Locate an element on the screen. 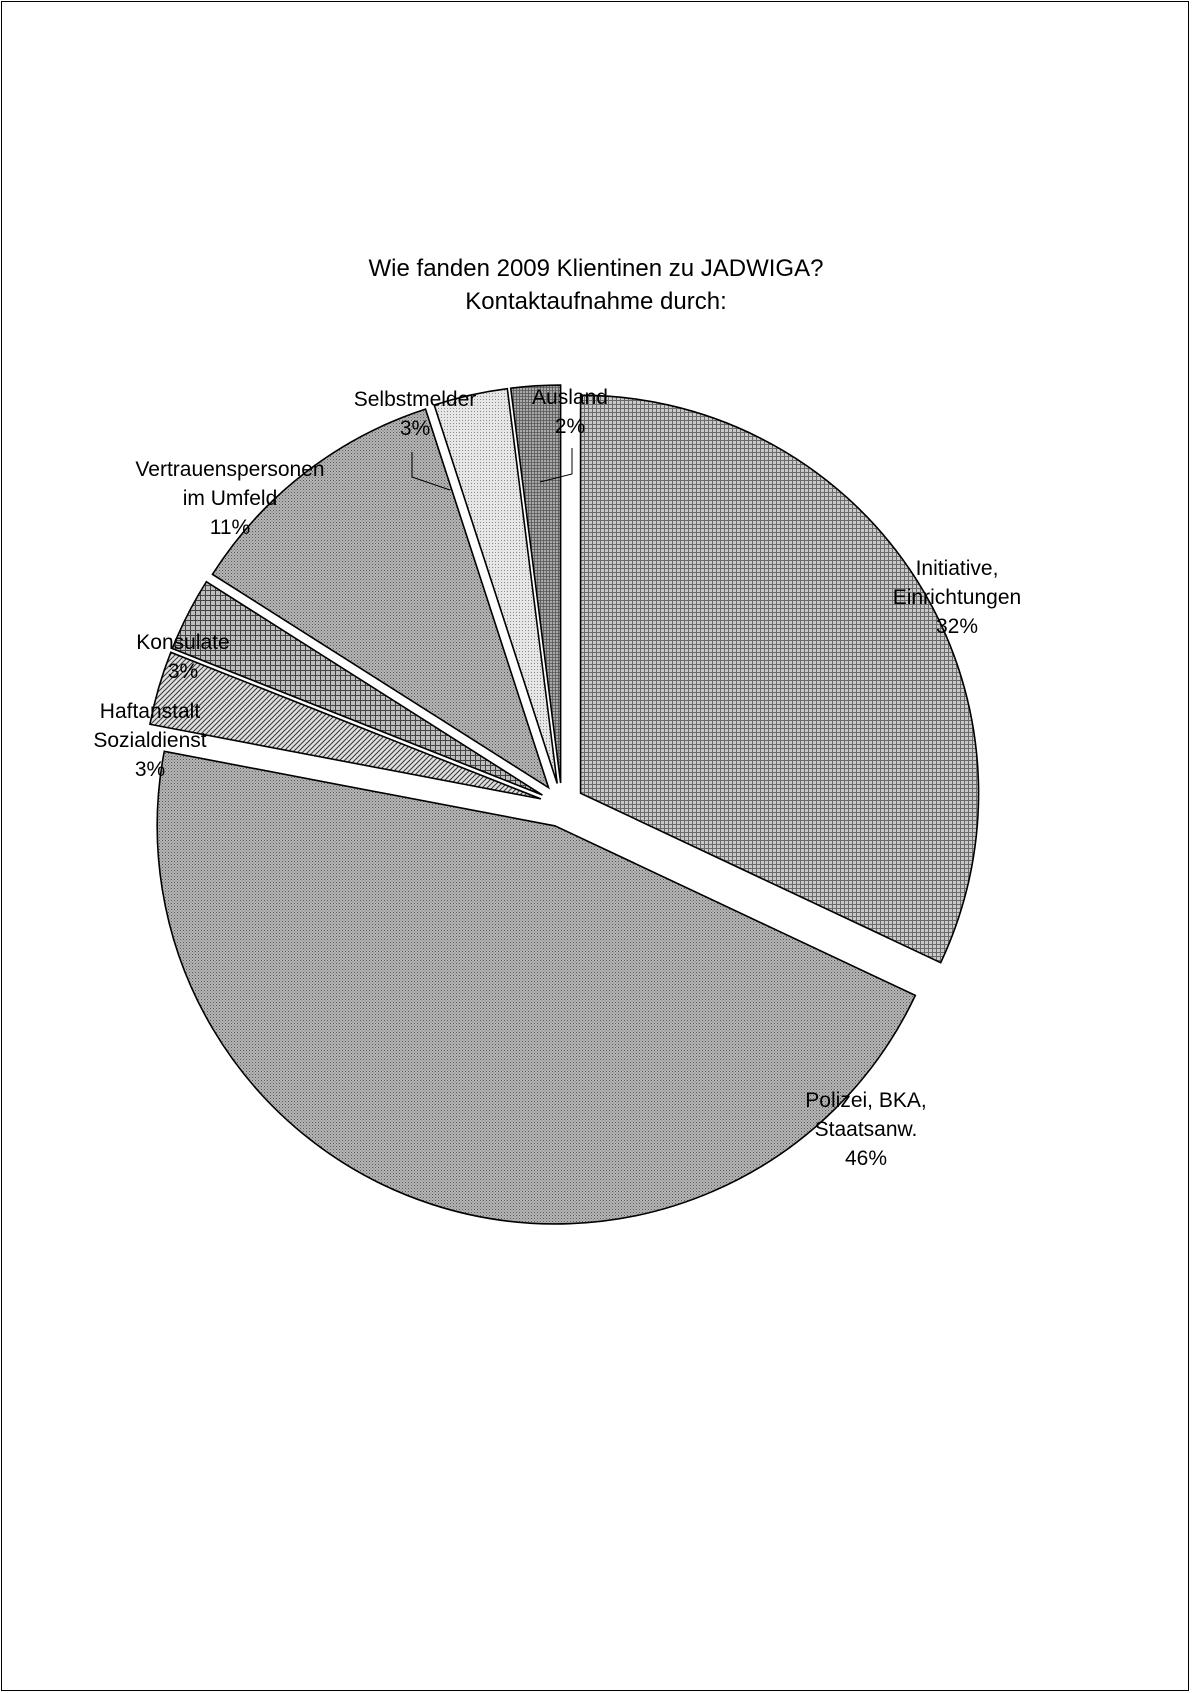  slice-label: Konsulate 3% is located at coordinates (182, 657).